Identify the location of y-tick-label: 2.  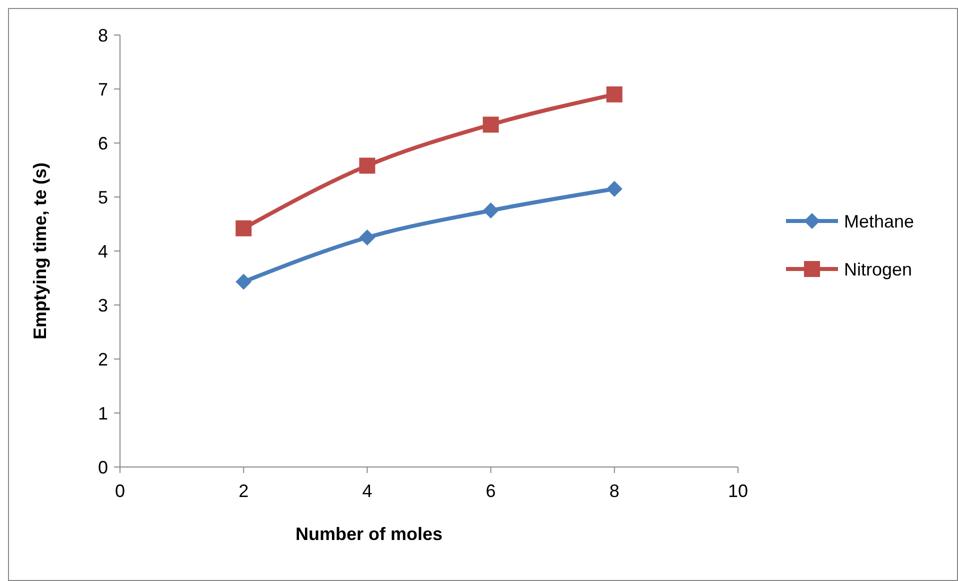
(103, 359).